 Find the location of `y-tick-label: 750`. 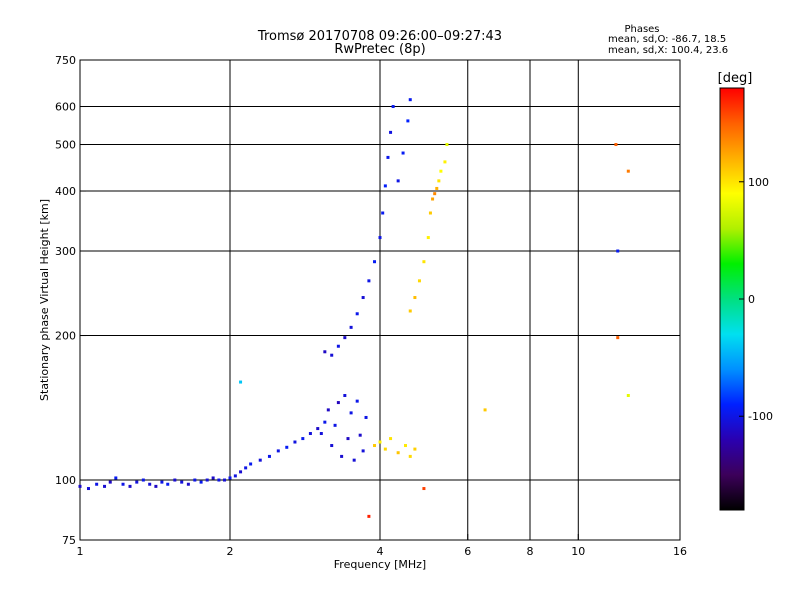

y-tick-label: 750 is located at coordinates (65, 60).